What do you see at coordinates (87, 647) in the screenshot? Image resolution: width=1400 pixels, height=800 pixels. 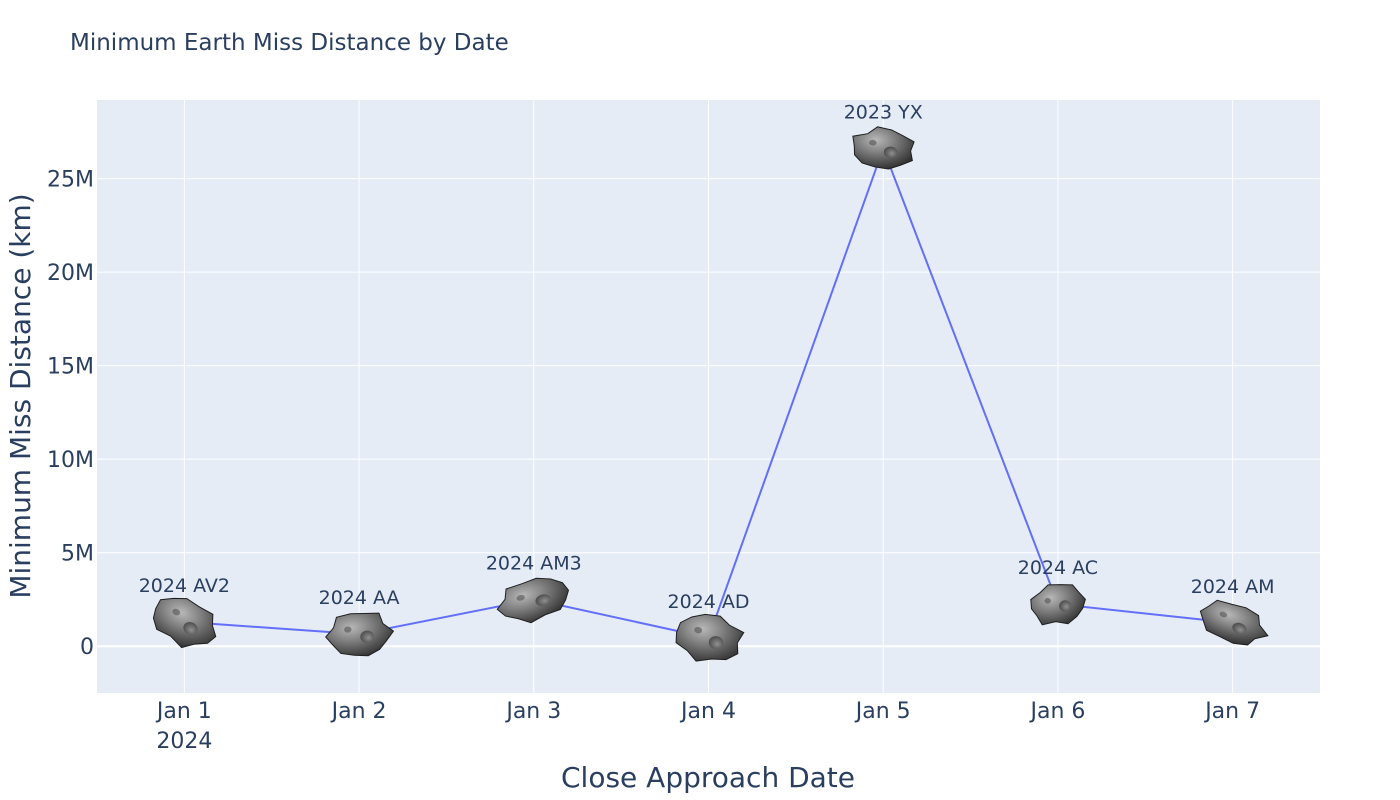 I see `y-tick-label: 0` at bounding box center [87, 647].